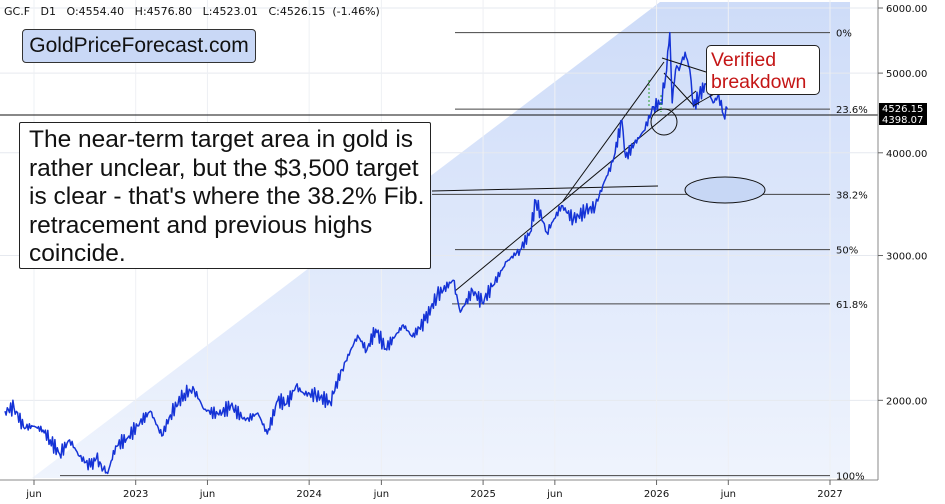 This screenshot has height=504, width=945. Describe the element at coordinates (434, 490) in the screenshot. I see `x-axis-ticks: jun 2023 jun 2024 jun 2025 jun 2026 jun 2027` at that location.